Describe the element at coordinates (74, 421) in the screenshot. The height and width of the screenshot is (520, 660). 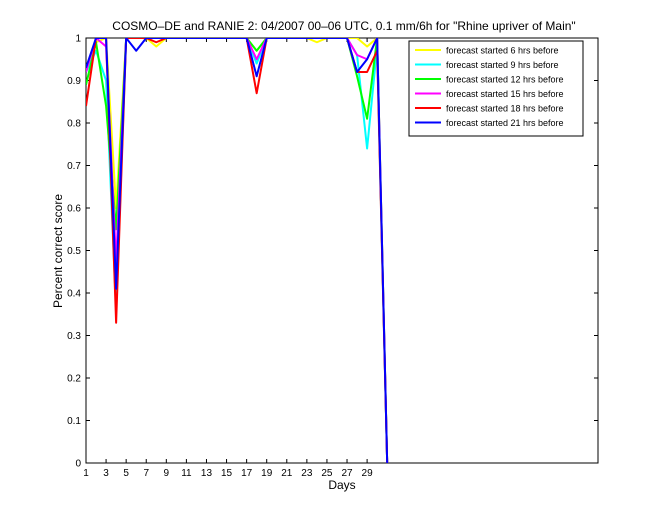
I see `y-tick-label: 0.1` at that location.